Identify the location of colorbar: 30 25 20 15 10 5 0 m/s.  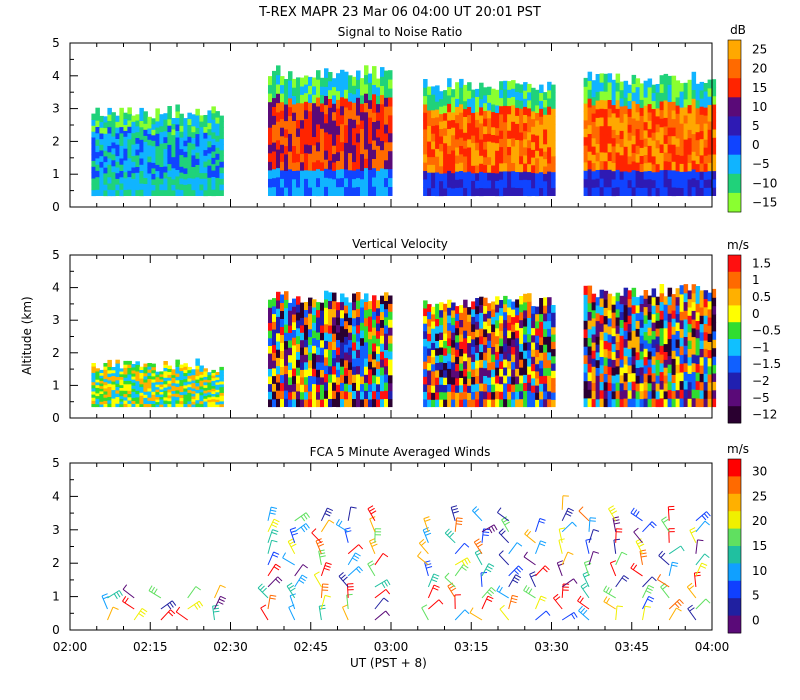
(747, 538).